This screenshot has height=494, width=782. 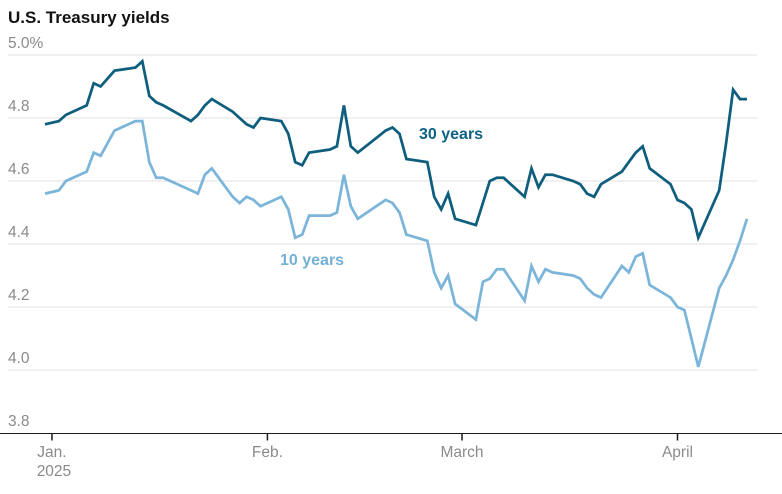 I want to click on series-label-30-years: 30 years, so click(x=451, y=134).